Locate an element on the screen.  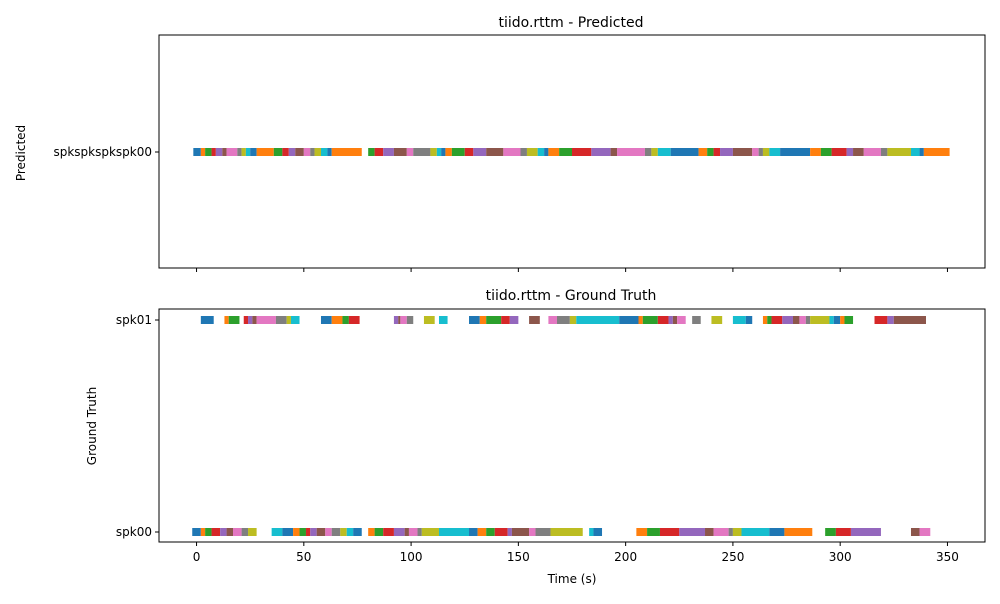
predicted-title: tiido.rttm - Predicted is located at coordinates (571, 23).